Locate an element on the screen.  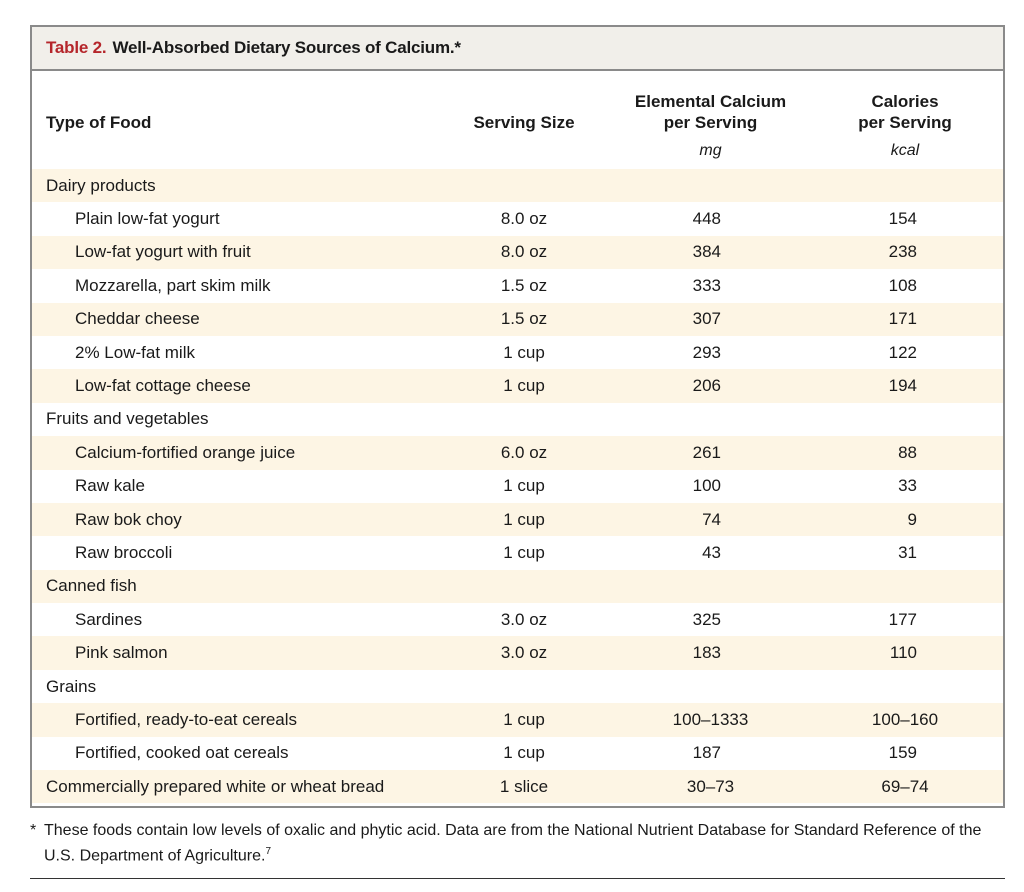
table-row: Mozzarella, part skim milk 1.5 oz 333 108 is located at coordinates (517, 285).